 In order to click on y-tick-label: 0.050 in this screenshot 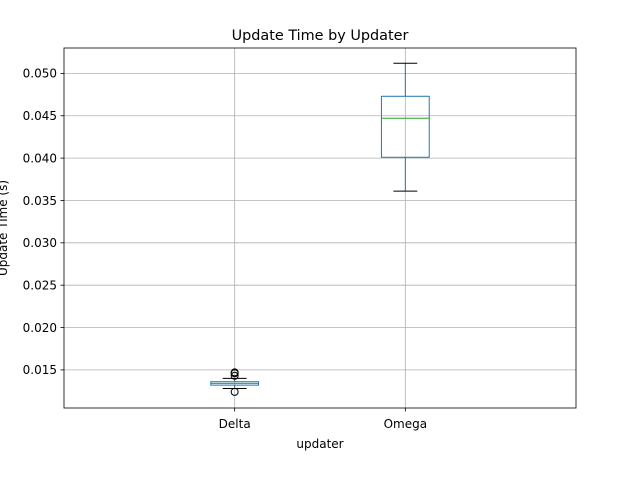, I will do `click(40, 74)`.